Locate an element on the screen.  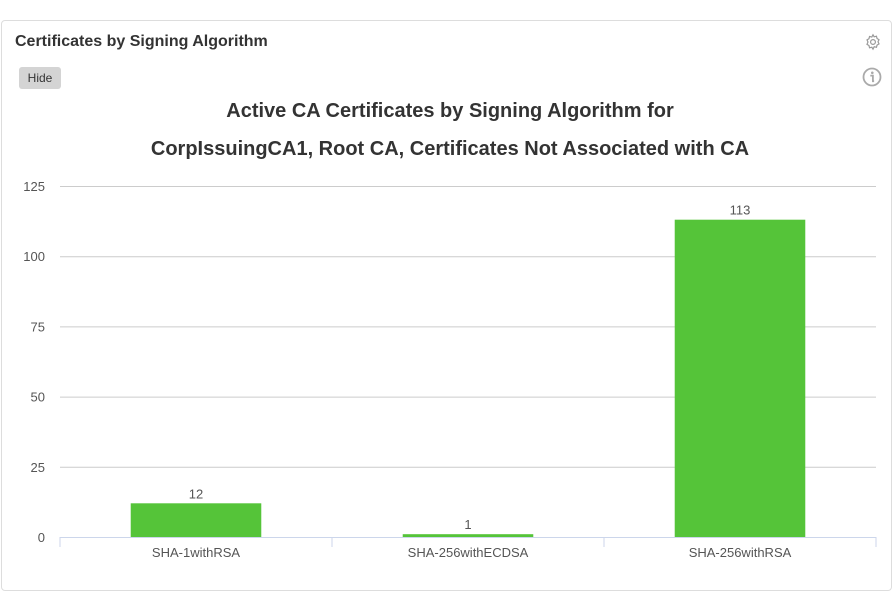
hide-button: Hide is located at coordinates (40, 78).